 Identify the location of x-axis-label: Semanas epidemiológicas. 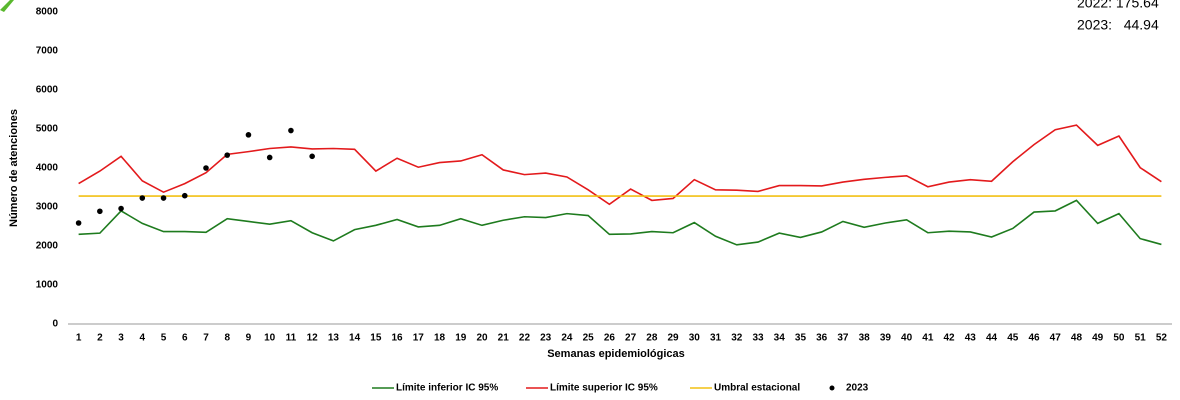
(616, 354).